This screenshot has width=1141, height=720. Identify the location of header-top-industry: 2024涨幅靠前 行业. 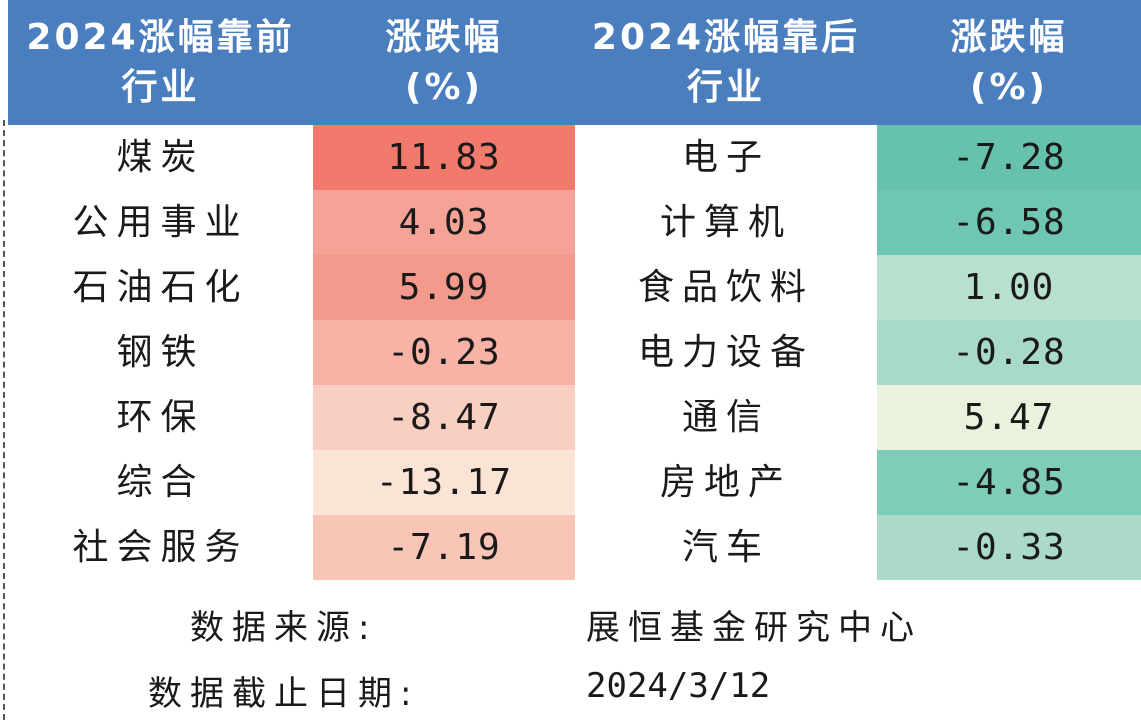
(160, 62).